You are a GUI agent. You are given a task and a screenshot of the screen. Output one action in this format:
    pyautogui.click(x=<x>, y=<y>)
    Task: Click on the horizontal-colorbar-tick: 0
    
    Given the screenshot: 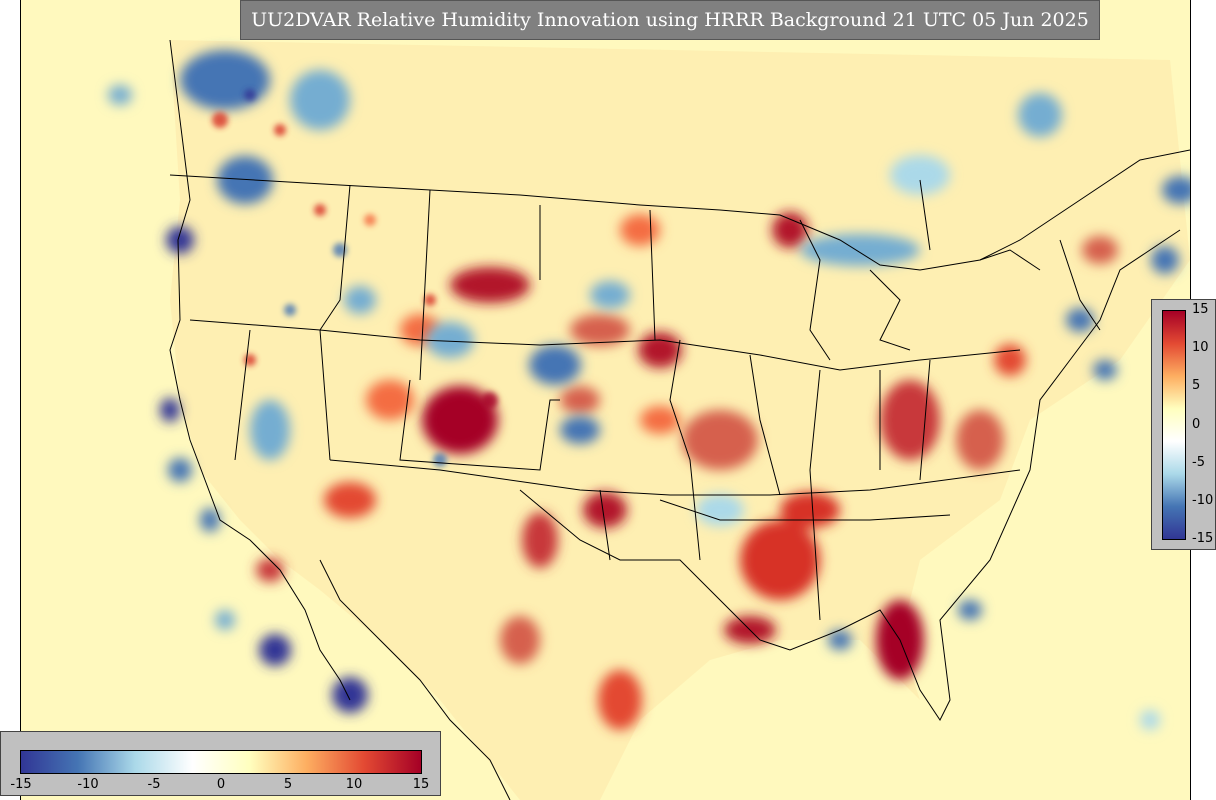 What is the action you would take?
    pyautogui.click(x=221, y=784)
    